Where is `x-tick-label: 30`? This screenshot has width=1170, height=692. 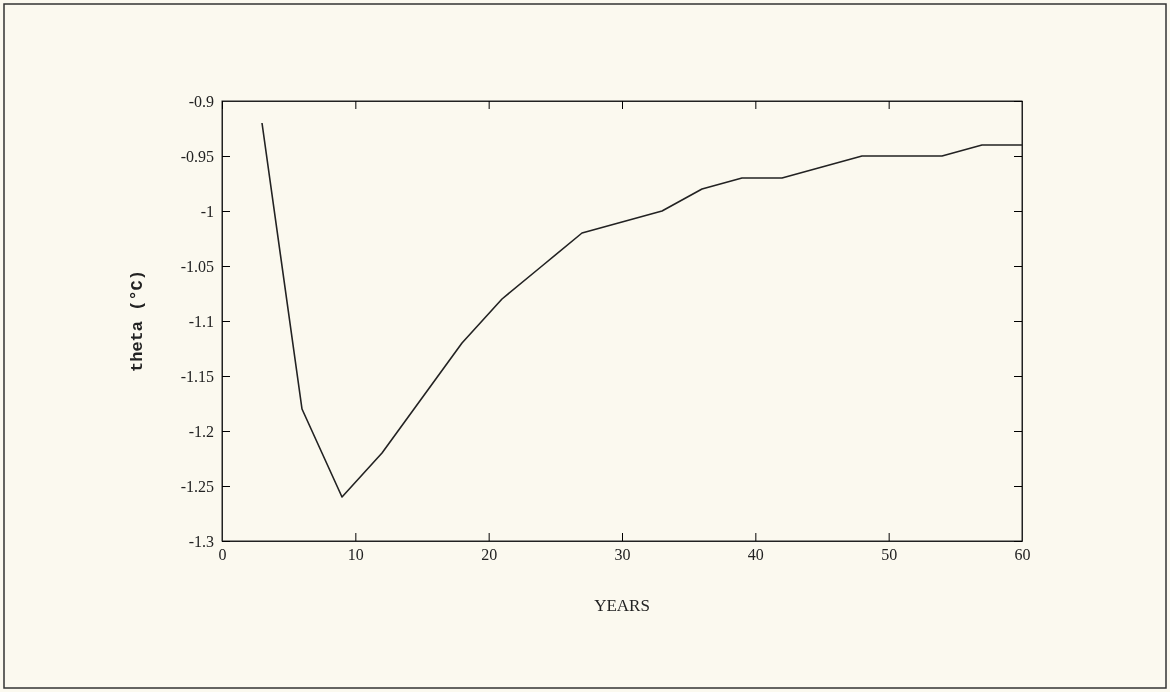 x-tick-label: 30 is located at coordinates (622, 555).